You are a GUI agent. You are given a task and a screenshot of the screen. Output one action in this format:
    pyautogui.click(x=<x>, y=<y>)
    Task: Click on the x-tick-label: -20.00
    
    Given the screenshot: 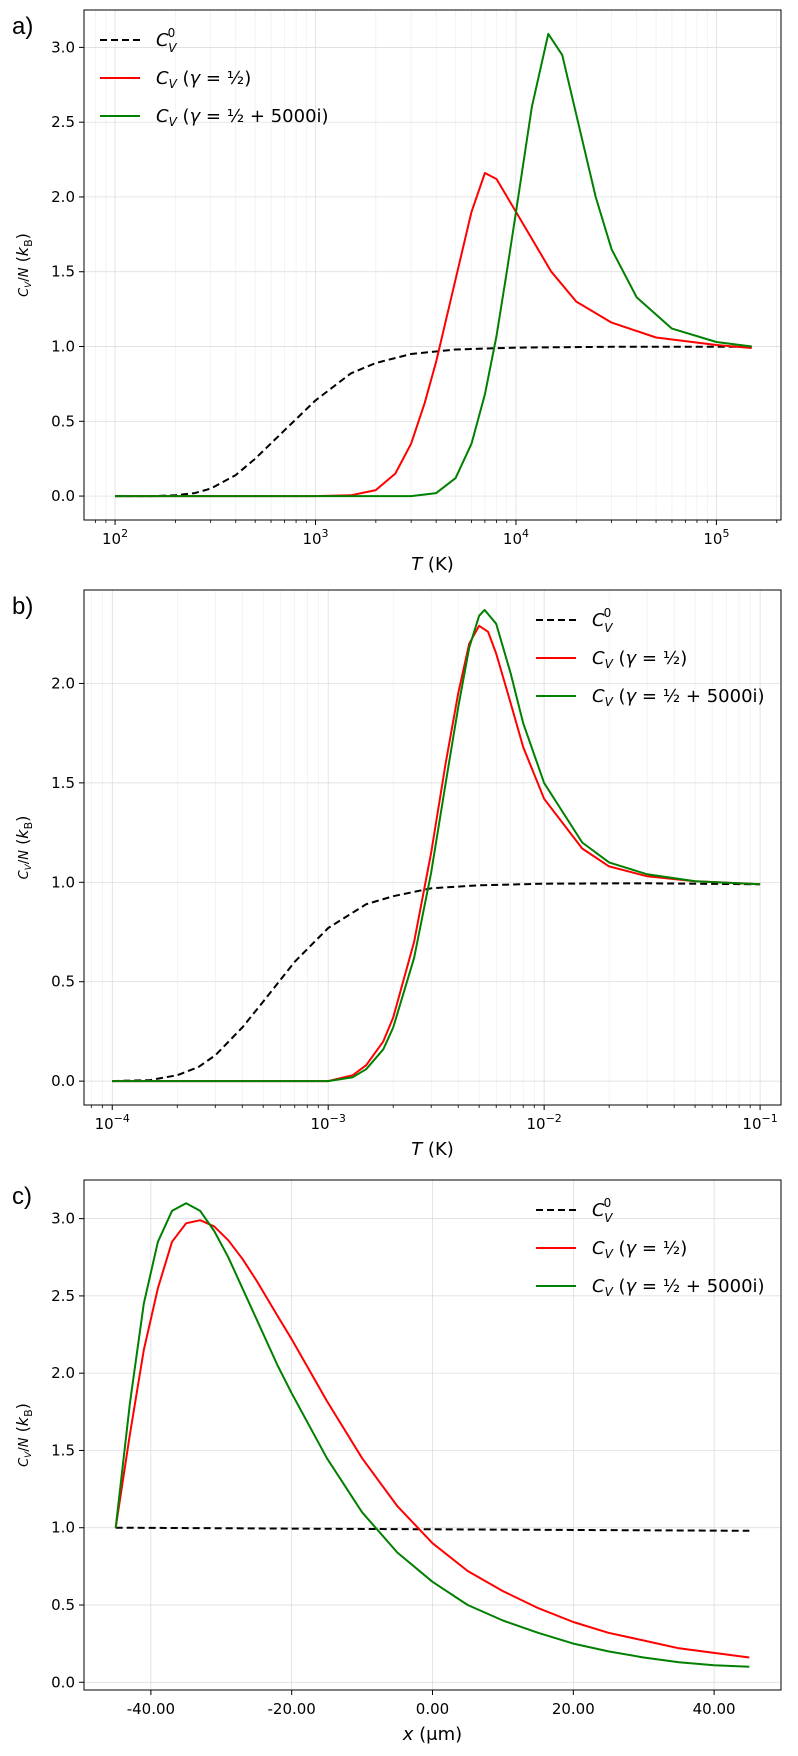 What is the action you would take?
    pyautogui.click(x=292, y=1709)
    